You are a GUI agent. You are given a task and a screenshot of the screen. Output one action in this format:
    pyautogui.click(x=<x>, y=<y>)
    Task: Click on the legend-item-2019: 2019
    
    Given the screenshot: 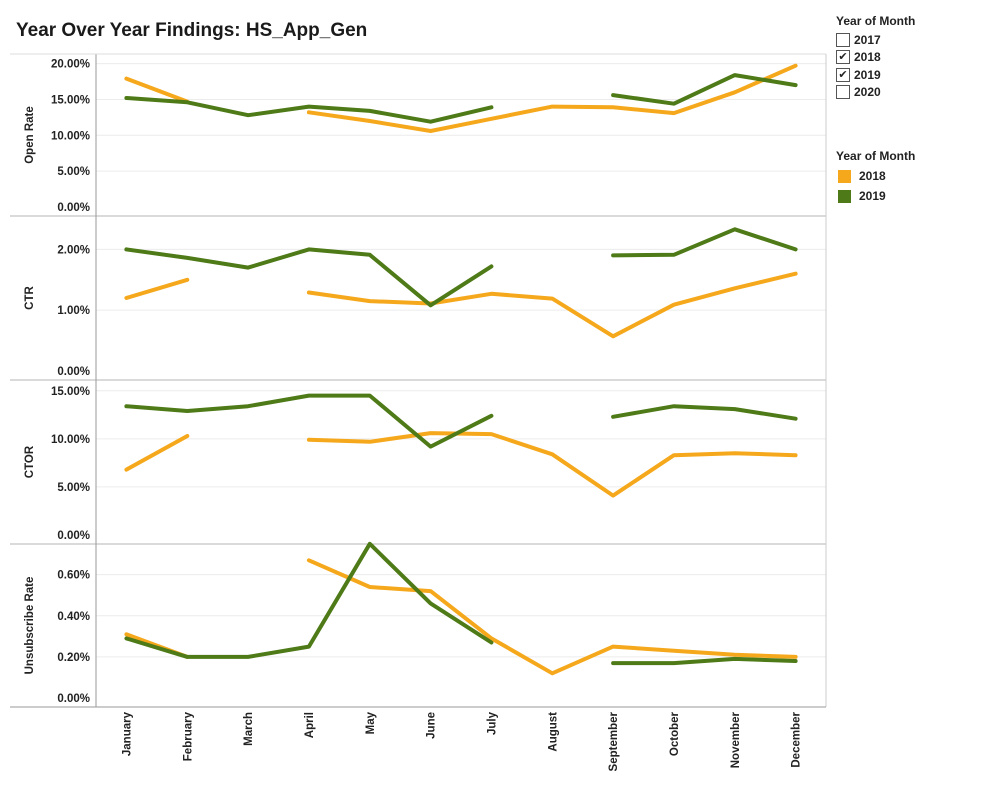 What is the action you would take?
    pyautogui.click(x=876, y=196)
    